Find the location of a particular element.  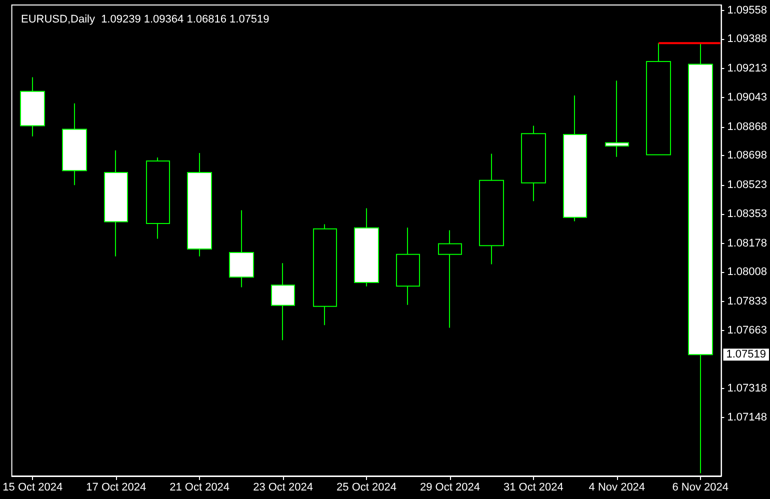

y-tick-label: 1.07833 is located at coordinates (747, 302).